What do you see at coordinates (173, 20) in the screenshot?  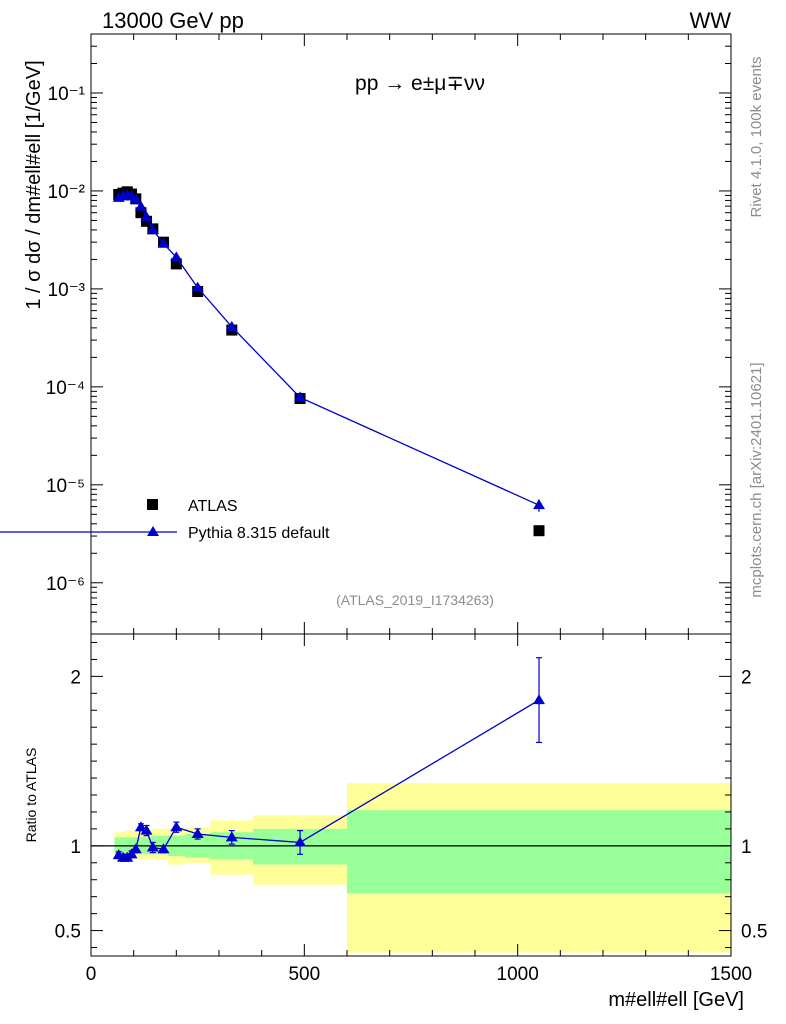 I see `energy-label: 13000 GeV pp` at bounding box center [173, 20].